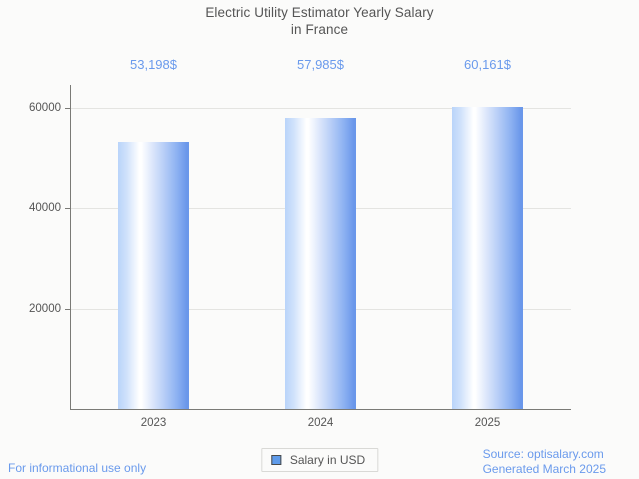 The image size is (639, 479). I want to click on footer-source: Source: optisalary.com, so click(543, 454).